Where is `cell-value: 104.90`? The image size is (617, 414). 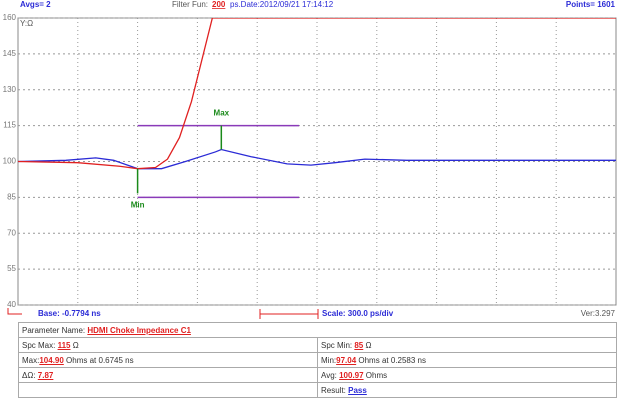 cell-value: 104.90 is located at coordinates (51, 360).